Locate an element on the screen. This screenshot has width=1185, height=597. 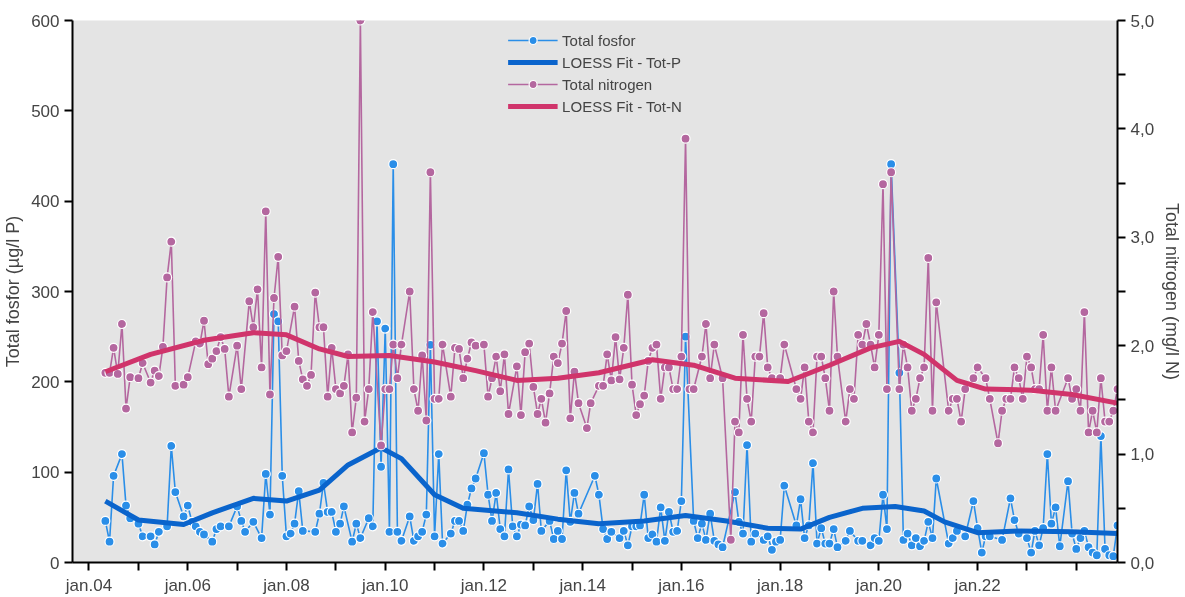
y2-tick-label: 0,0 is located at coordinates (1142, 563).